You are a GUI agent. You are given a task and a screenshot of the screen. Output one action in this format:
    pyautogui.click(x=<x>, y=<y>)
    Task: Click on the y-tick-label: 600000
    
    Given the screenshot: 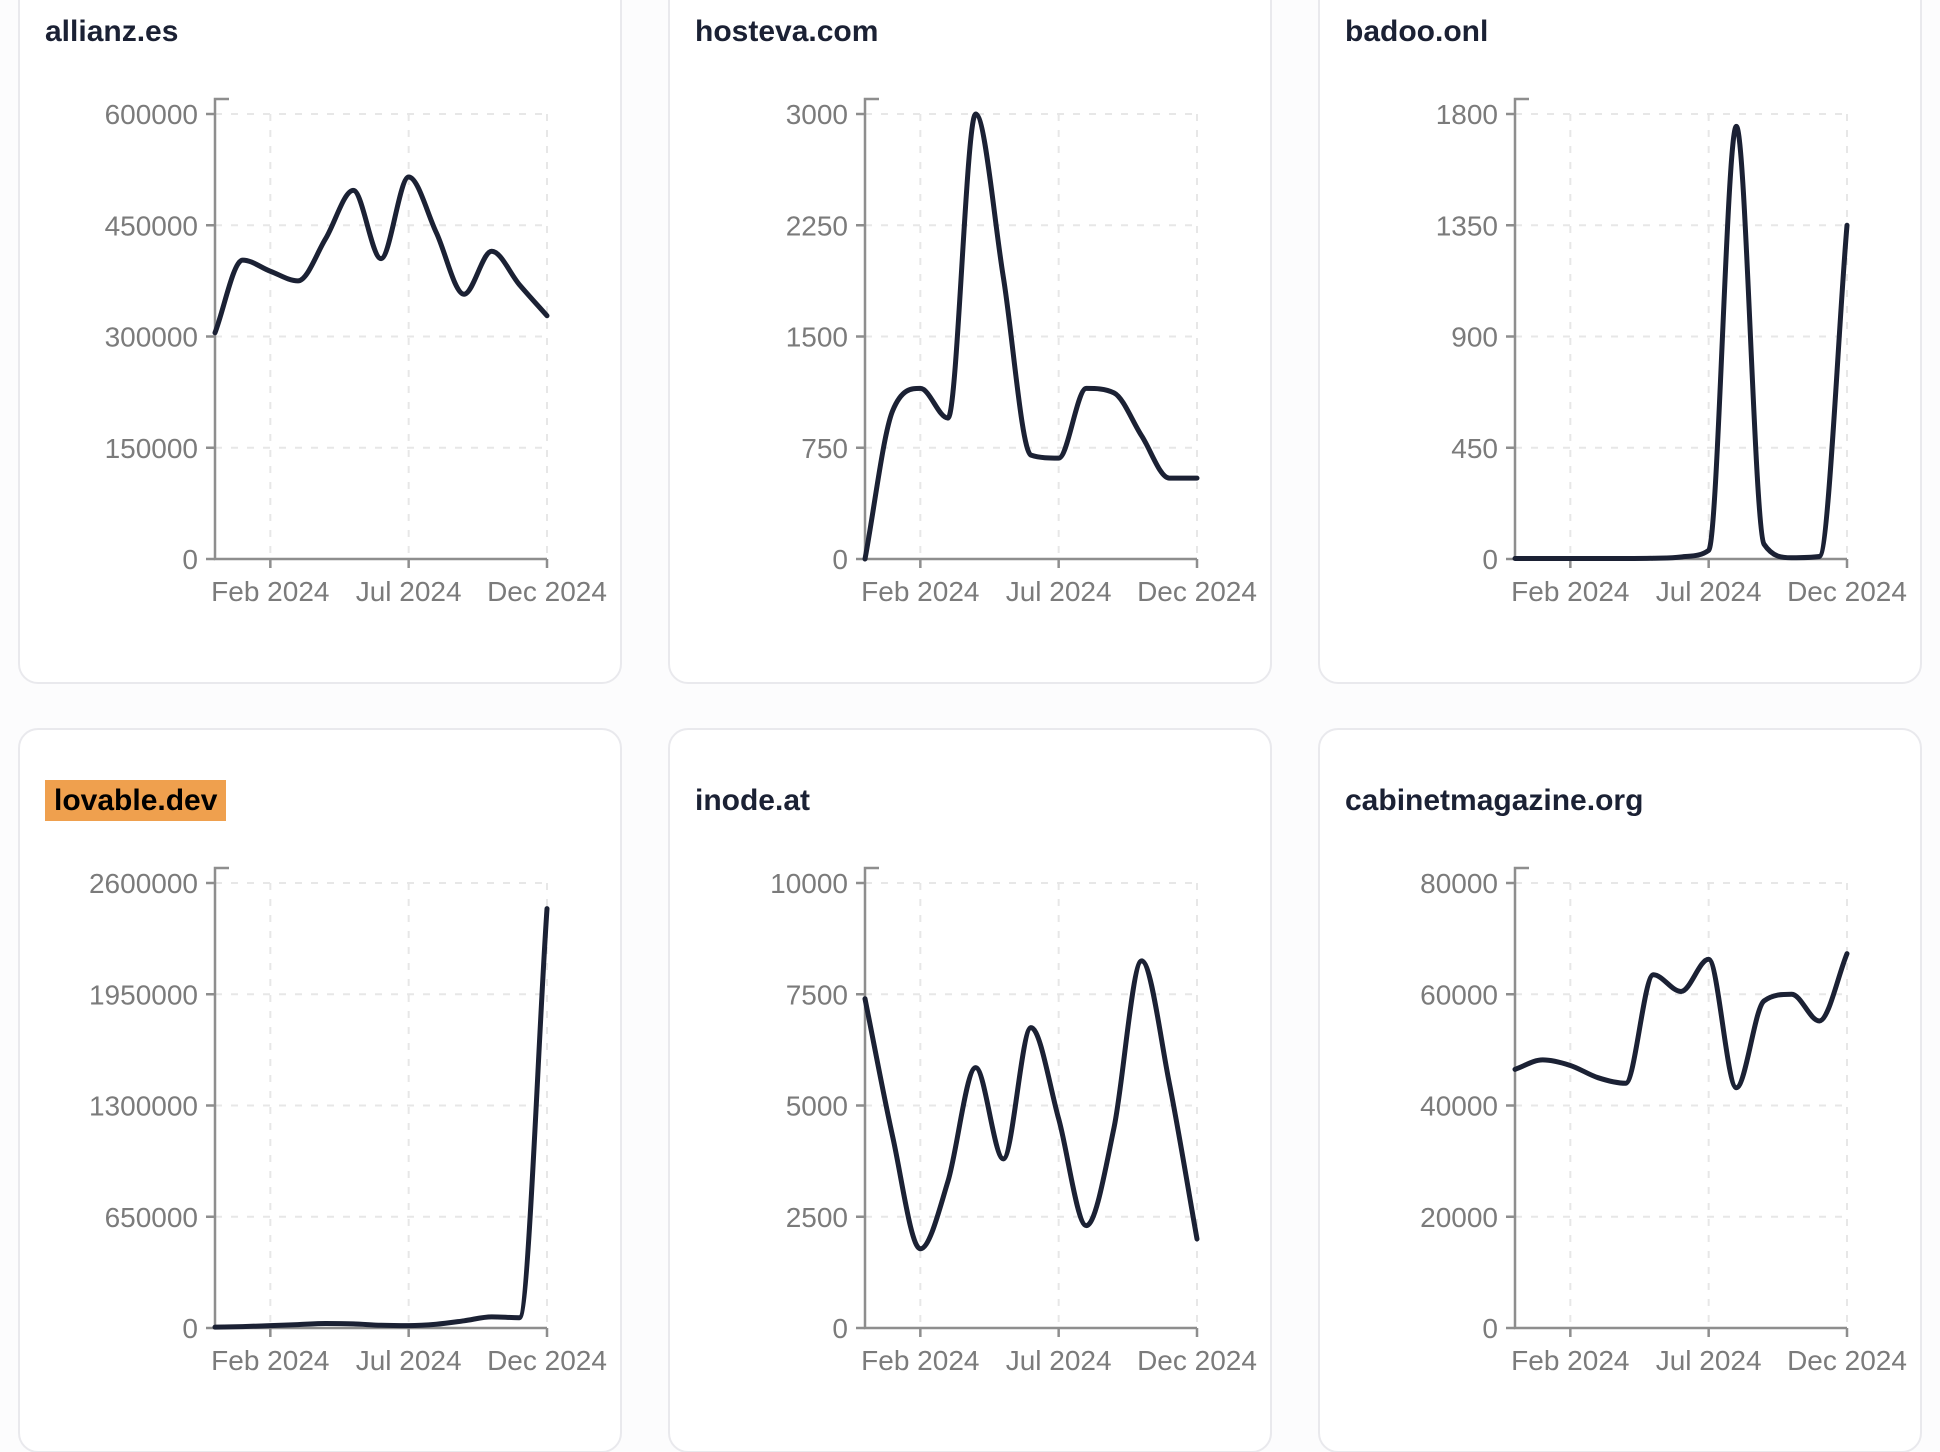 What is the action you would take?
    pyautogui.click(x=151, y=114)
    